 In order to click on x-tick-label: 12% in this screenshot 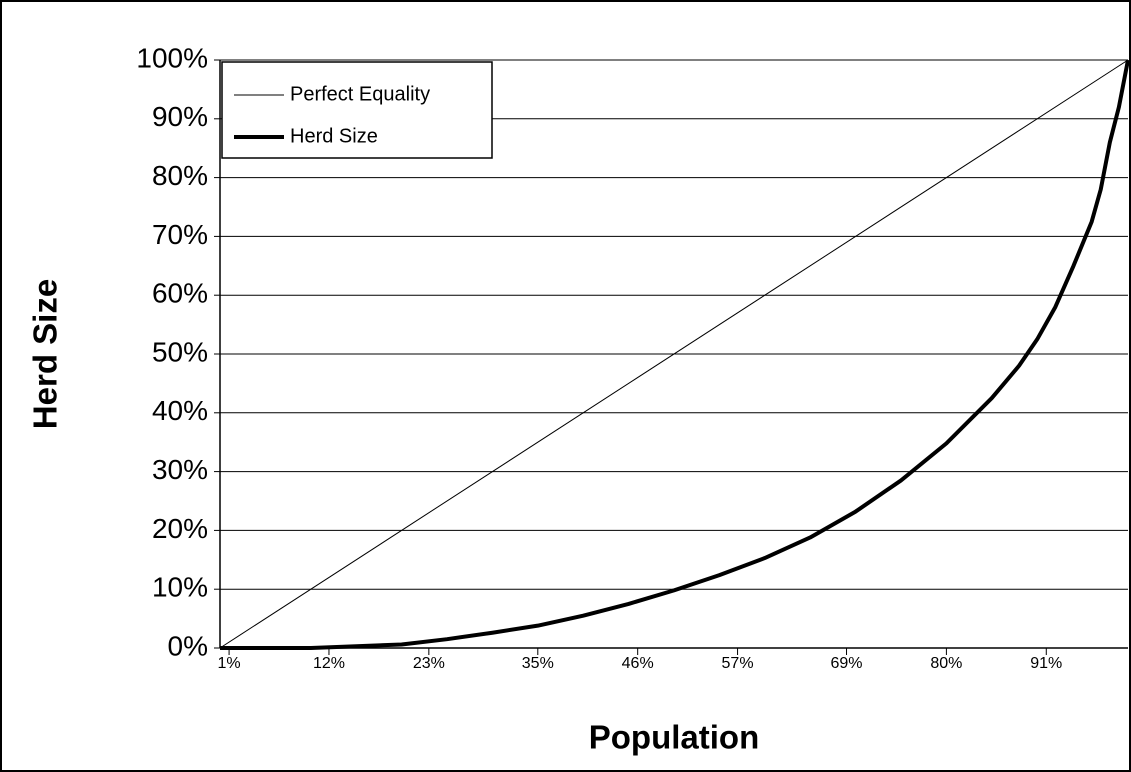, I will do `click(329, 663)`.